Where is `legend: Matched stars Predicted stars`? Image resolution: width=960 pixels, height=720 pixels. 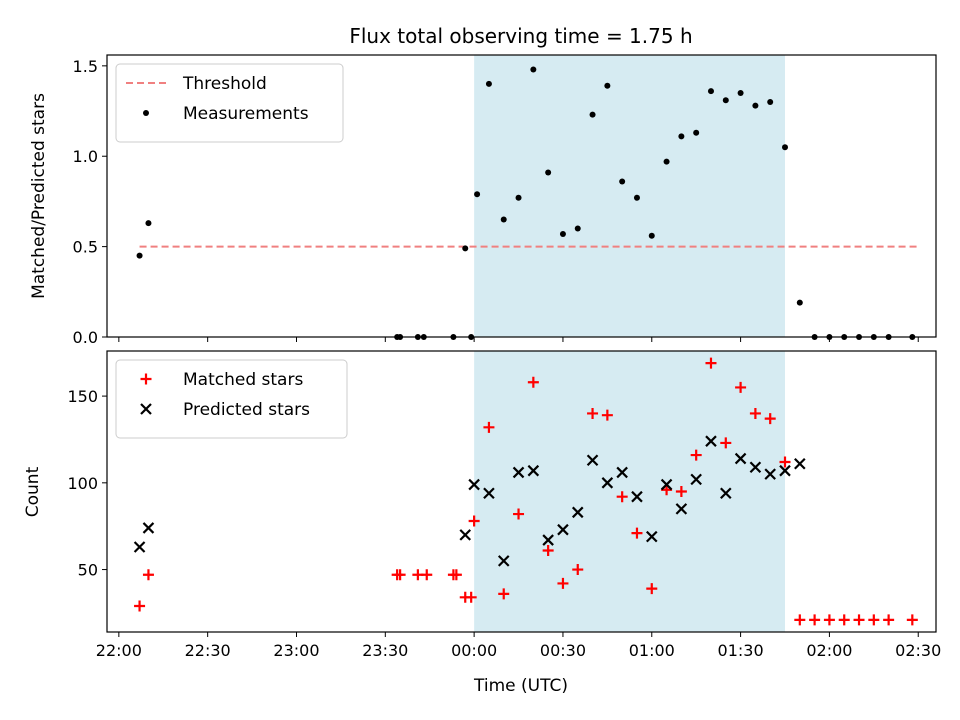
legend: Matched stars Predicted stars is located at coordinates (231, 399).